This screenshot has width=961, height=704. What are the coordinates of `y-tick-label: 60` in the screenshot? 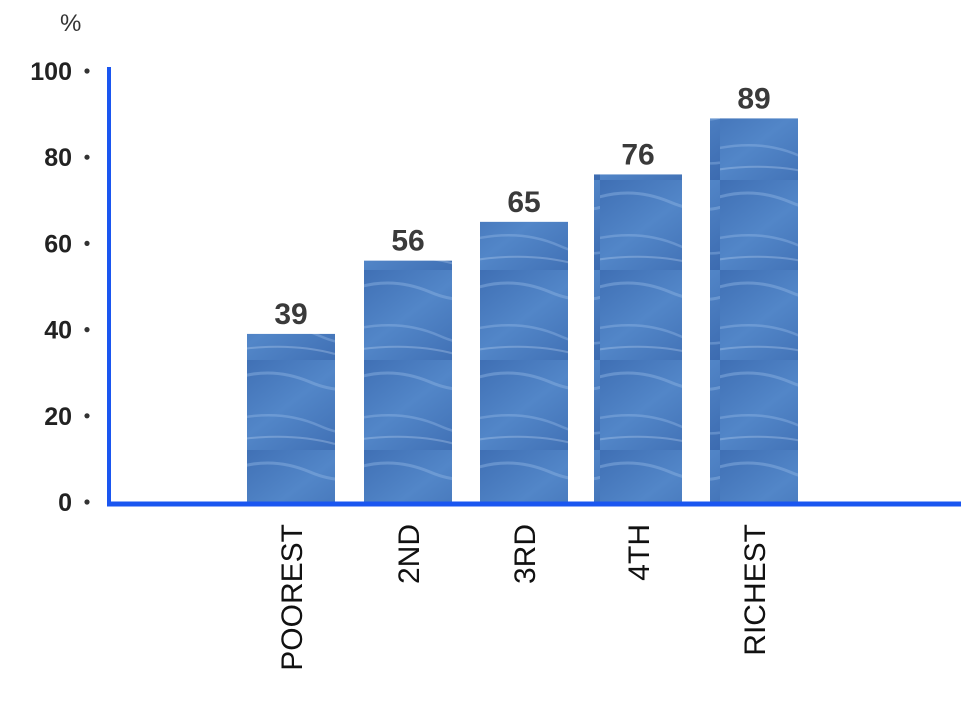 It's located at (58, 244).